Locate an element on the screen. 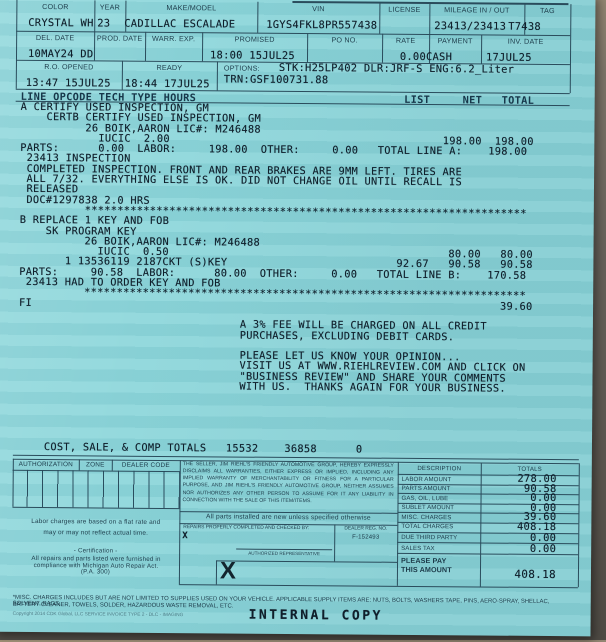  please-pay-value: 408.18 is located at coordinates (535, 574).